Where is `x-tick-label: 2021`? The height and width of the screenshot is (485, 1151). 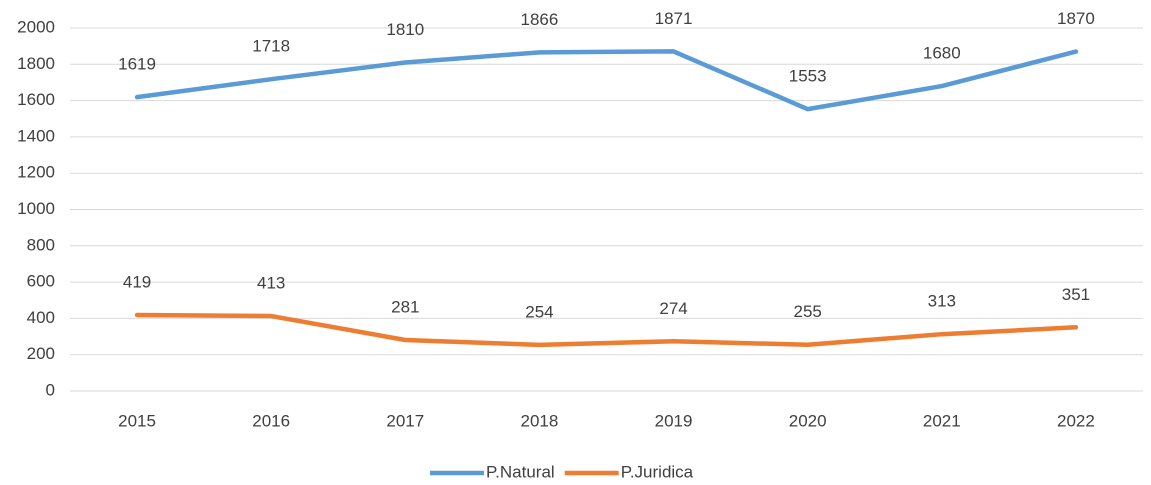
x-tick-label: 2021 is located at coordinates (942, 420).